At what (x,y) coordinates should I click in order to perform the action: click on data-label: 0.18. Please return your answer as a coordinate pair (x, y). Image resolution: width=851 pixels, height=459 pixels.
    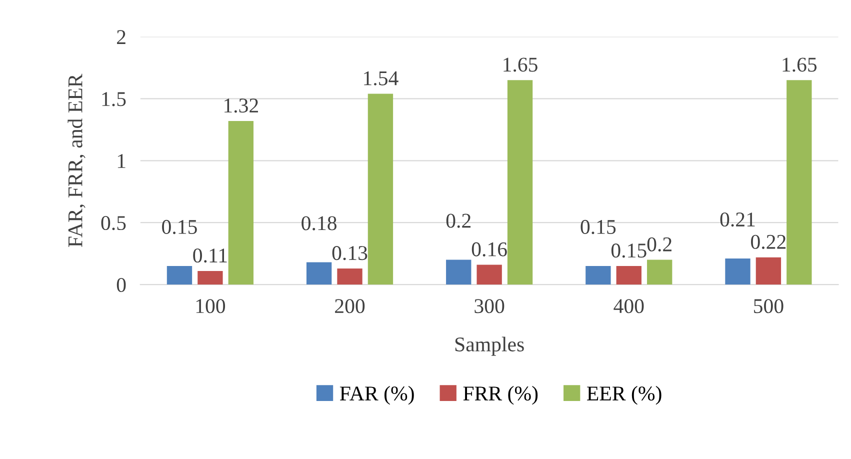
    Looking at the image, I should click on (319, 223).